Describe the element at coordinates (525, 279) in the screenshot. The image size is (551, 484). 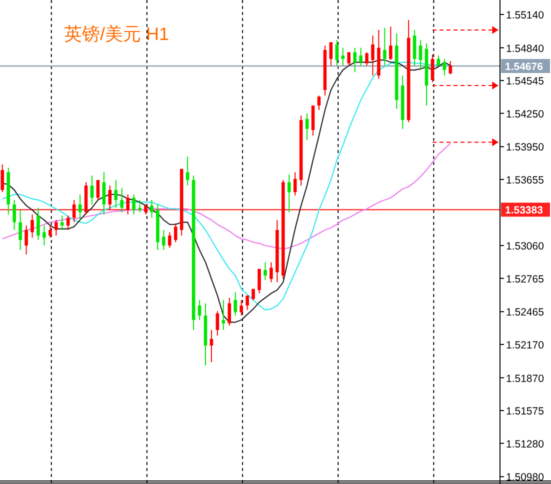
I see `y-tick-label: 1.52765` at that location.